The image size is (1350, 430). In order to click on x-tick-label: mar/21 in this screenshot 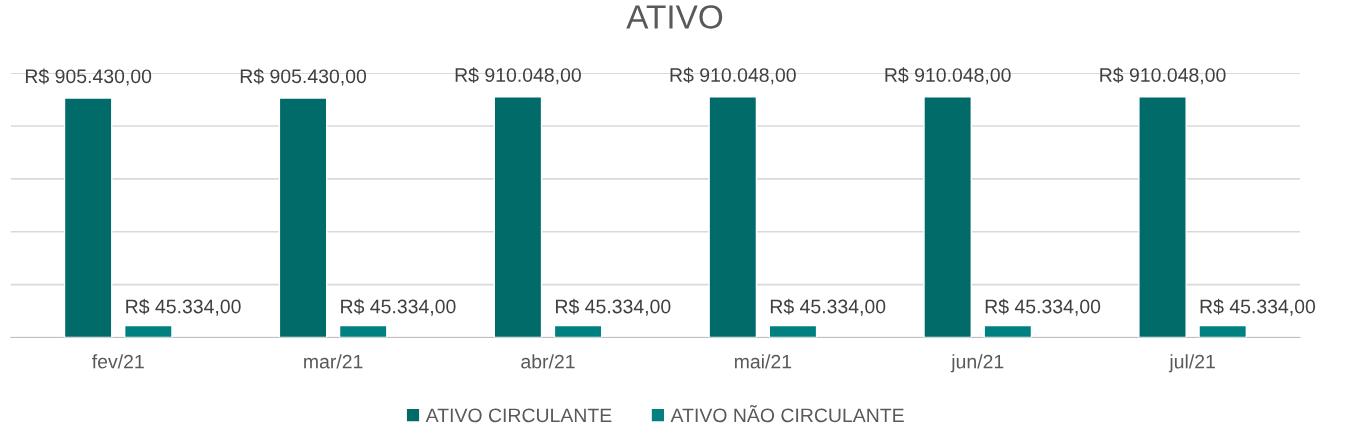, I will do `click(333, 361)`.